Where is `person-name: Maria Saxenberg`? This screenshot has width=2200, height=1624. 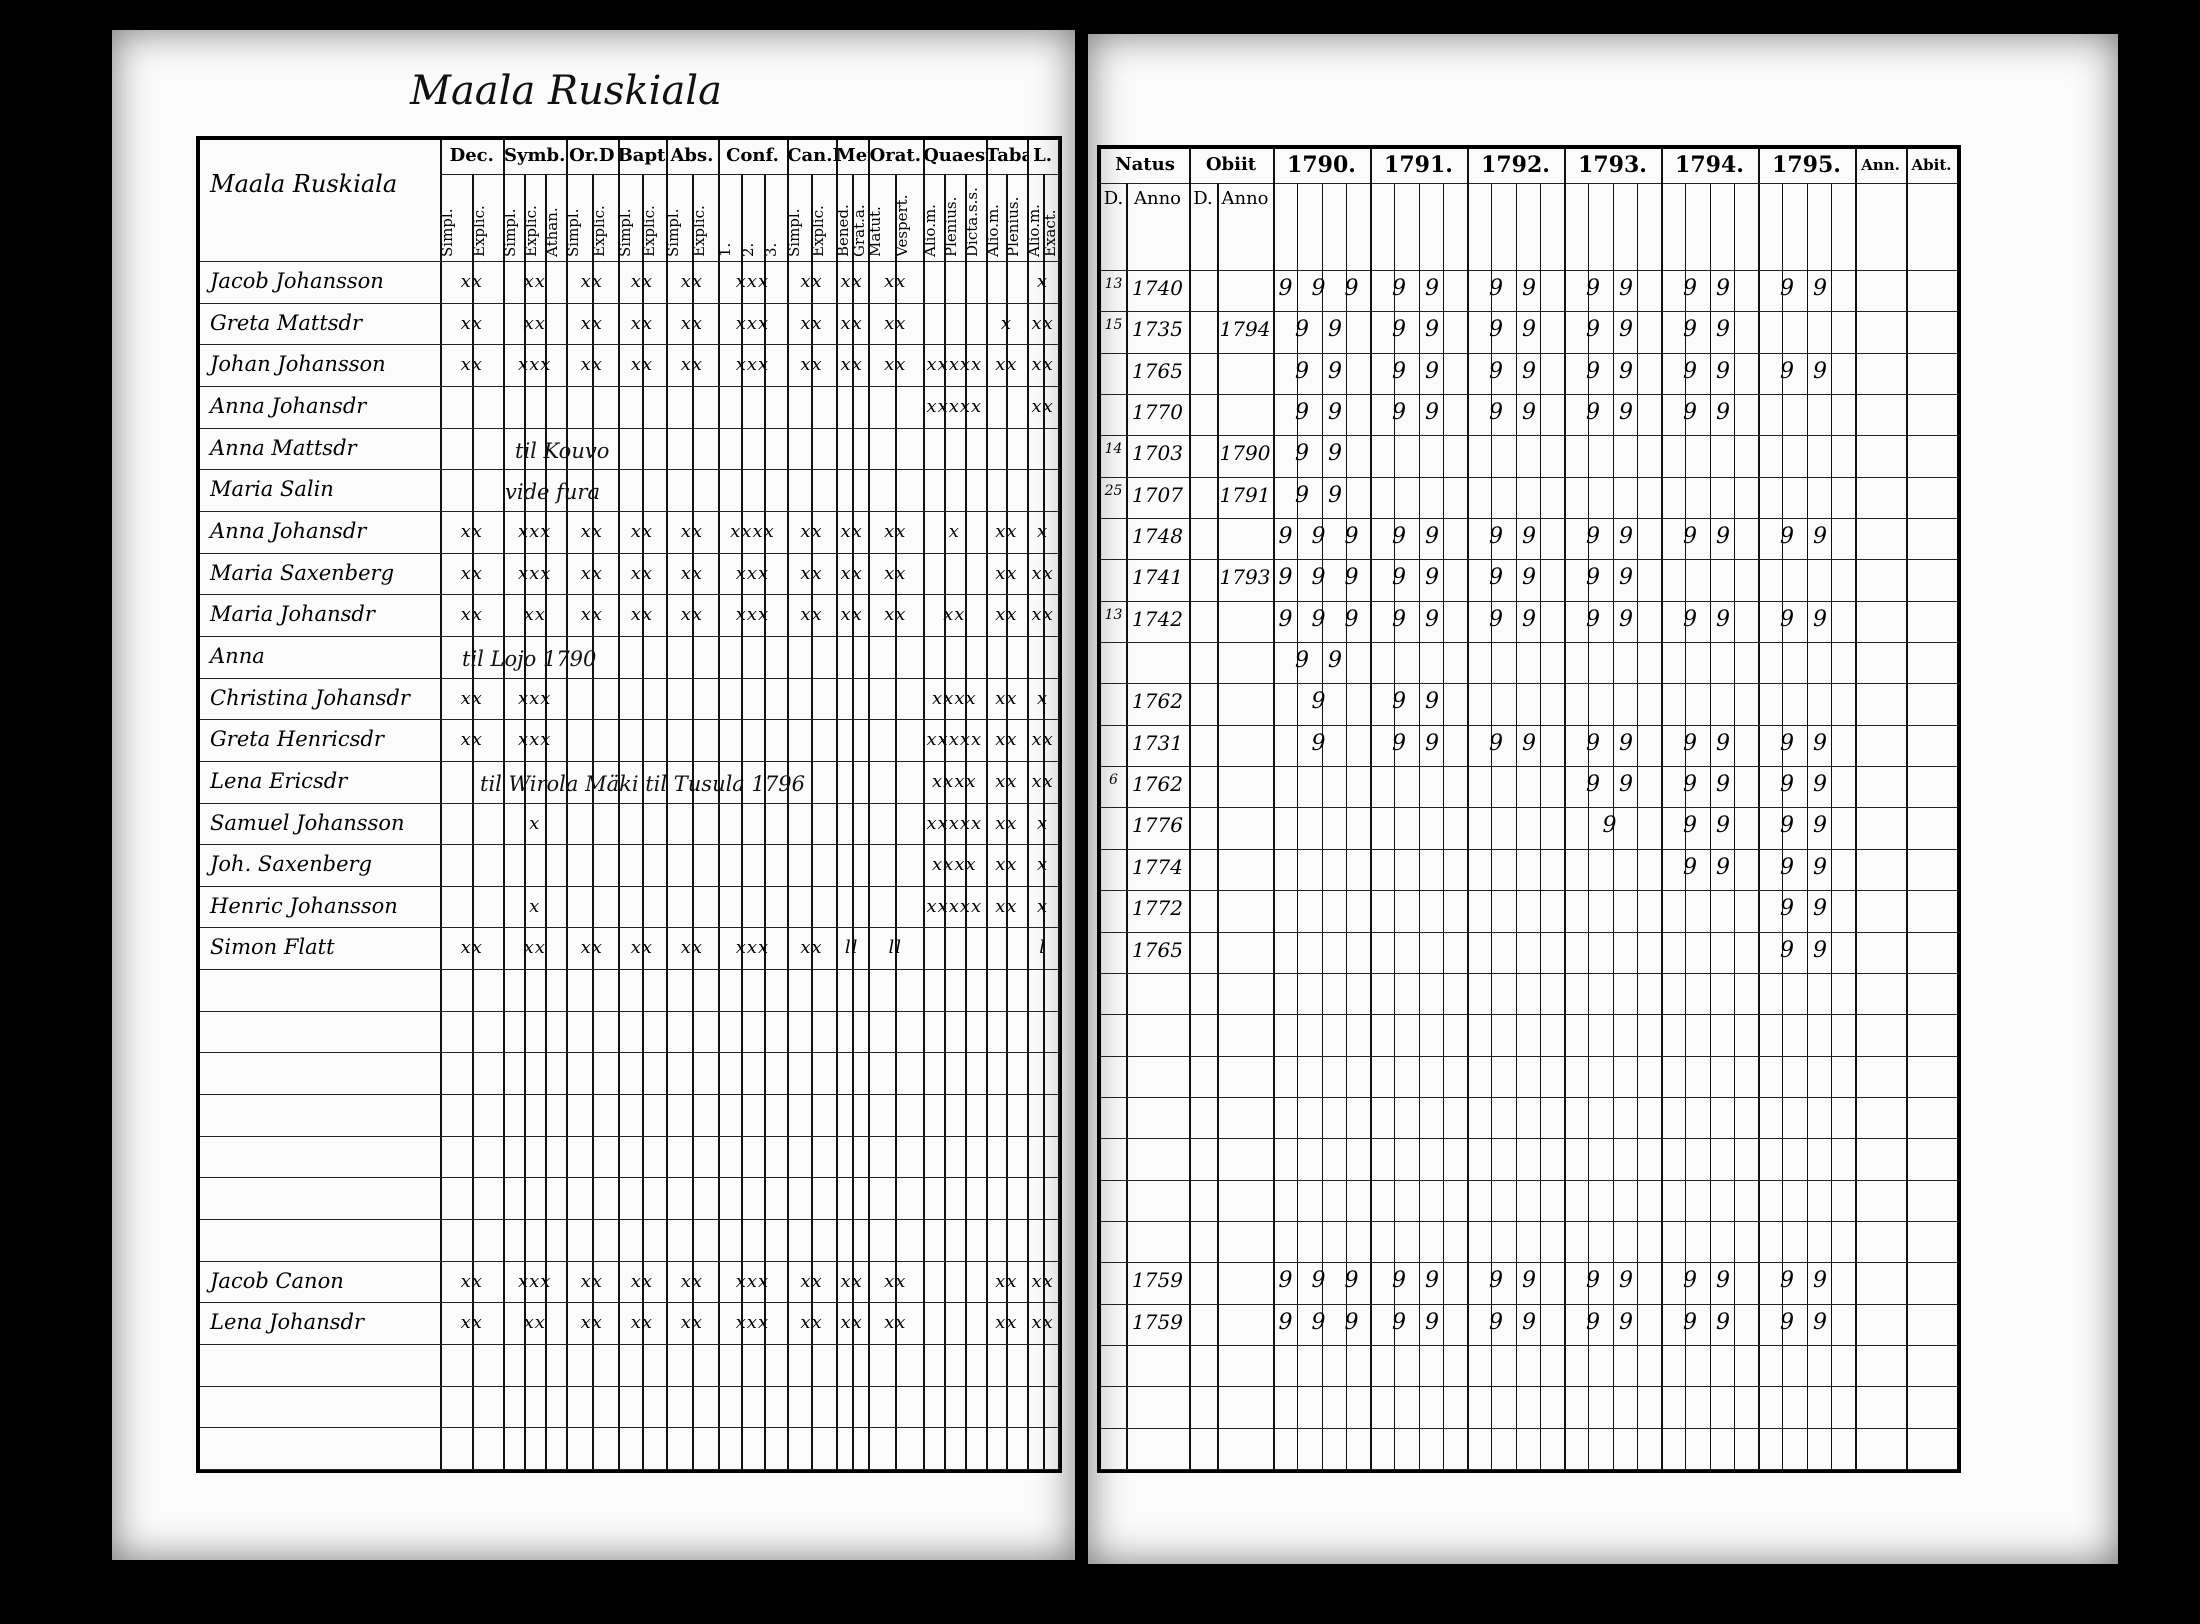
person-name: Maria Saxenberg is located at coordinates (302, 572).